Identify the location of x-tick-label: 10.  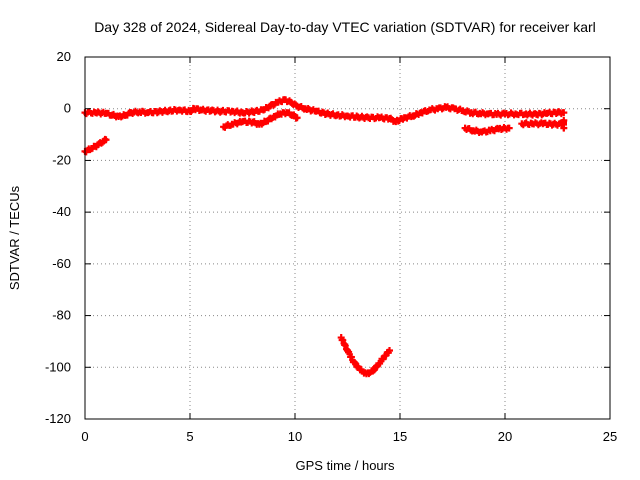
(295, 436).